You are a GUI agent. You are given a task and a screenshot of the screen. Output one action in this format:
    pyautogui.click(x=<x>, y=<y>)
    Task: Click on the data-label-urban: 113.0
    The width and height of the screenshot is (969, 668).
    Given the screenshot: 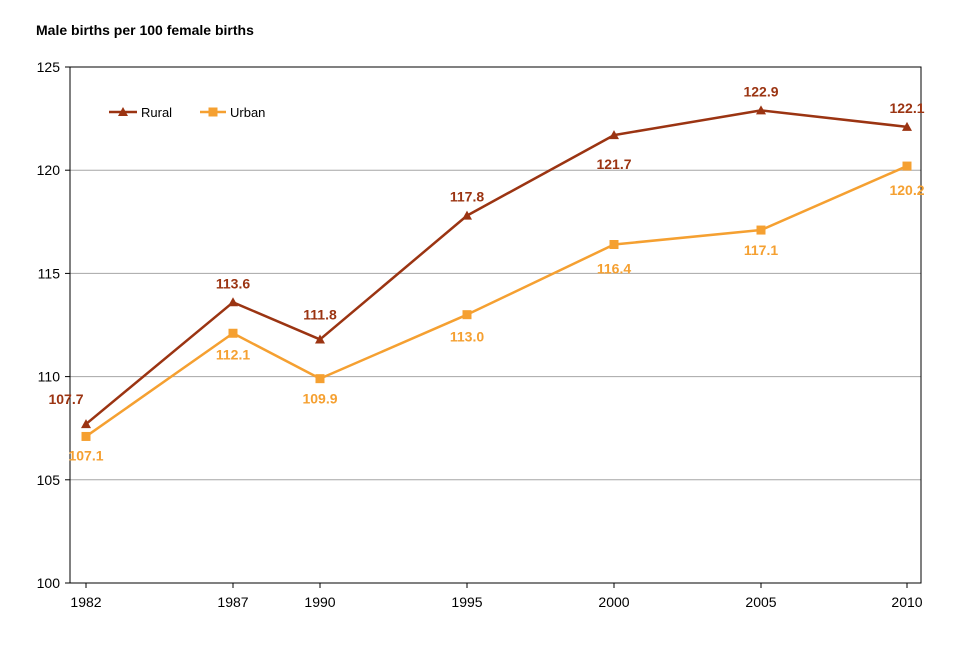 What is the action you would take?
    pyautogui.click(x=467, y=337)
    